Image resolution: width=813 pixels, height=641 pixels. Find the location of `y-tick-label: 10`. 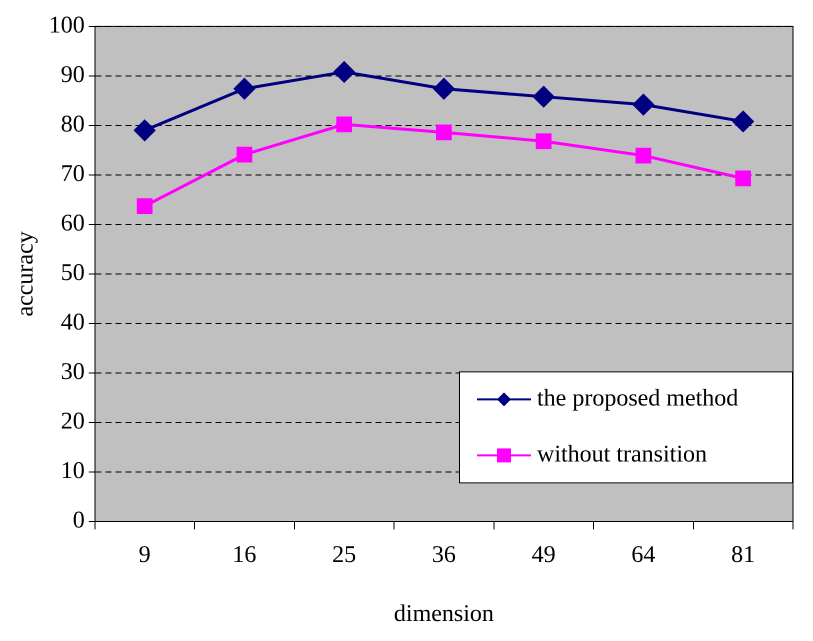

y-tick-label: 10 is located at coordinates (72, 471).